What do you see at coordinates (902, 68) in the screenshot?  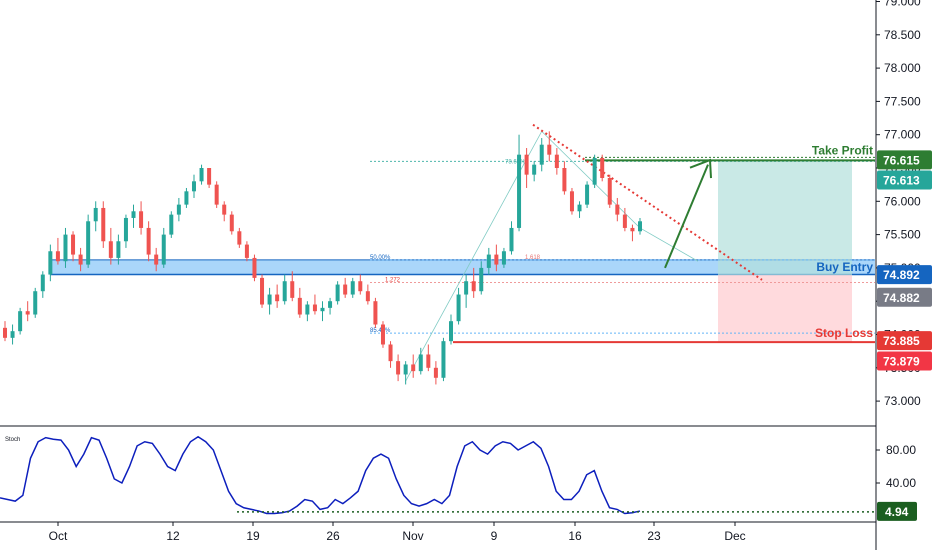 I see `y-tick-label-2: 78.000` at bounding box center [902, 68].